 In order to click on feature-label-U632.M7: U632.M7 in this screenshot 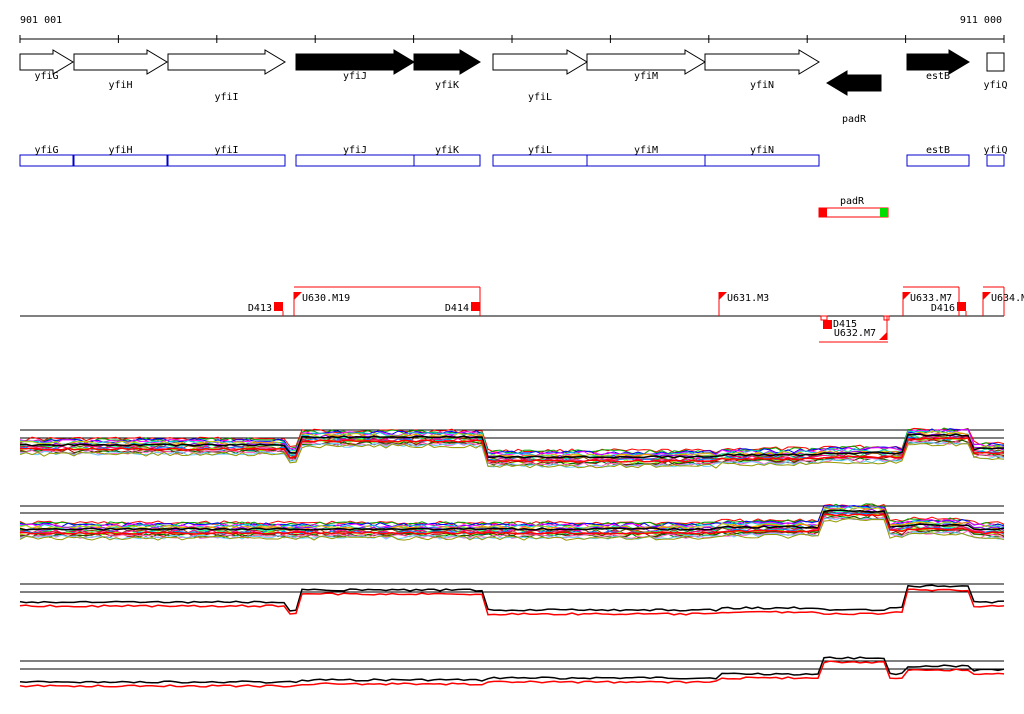, I will do `click(855, 333)`.